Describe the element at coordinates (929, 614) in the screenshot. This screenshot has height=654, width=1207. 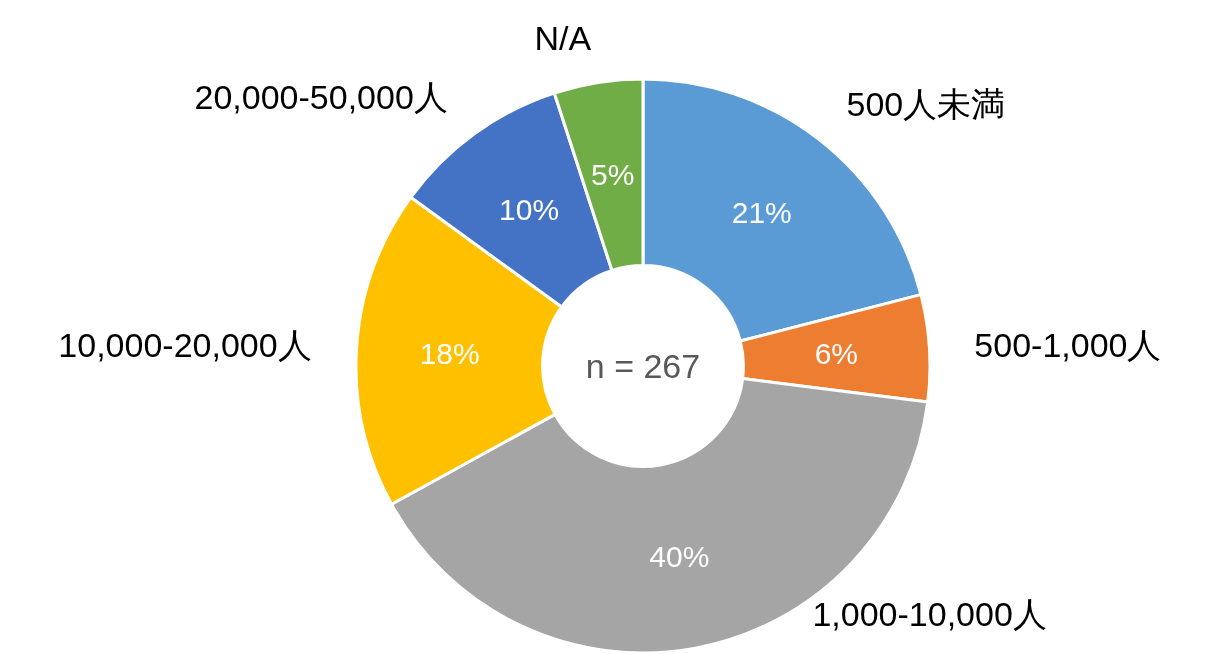
I see `slice-label: 1,000-10,000人` at that location.